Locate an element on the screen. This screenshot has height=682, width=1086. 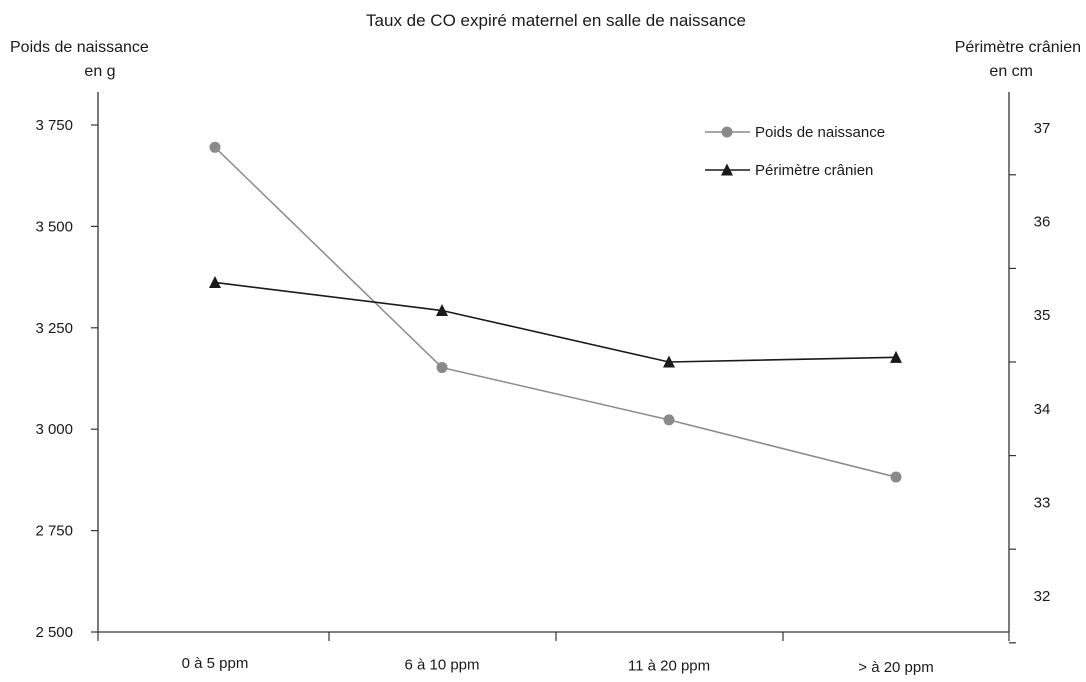
series-perimetre-cranien is located at coordinates (555, 321).